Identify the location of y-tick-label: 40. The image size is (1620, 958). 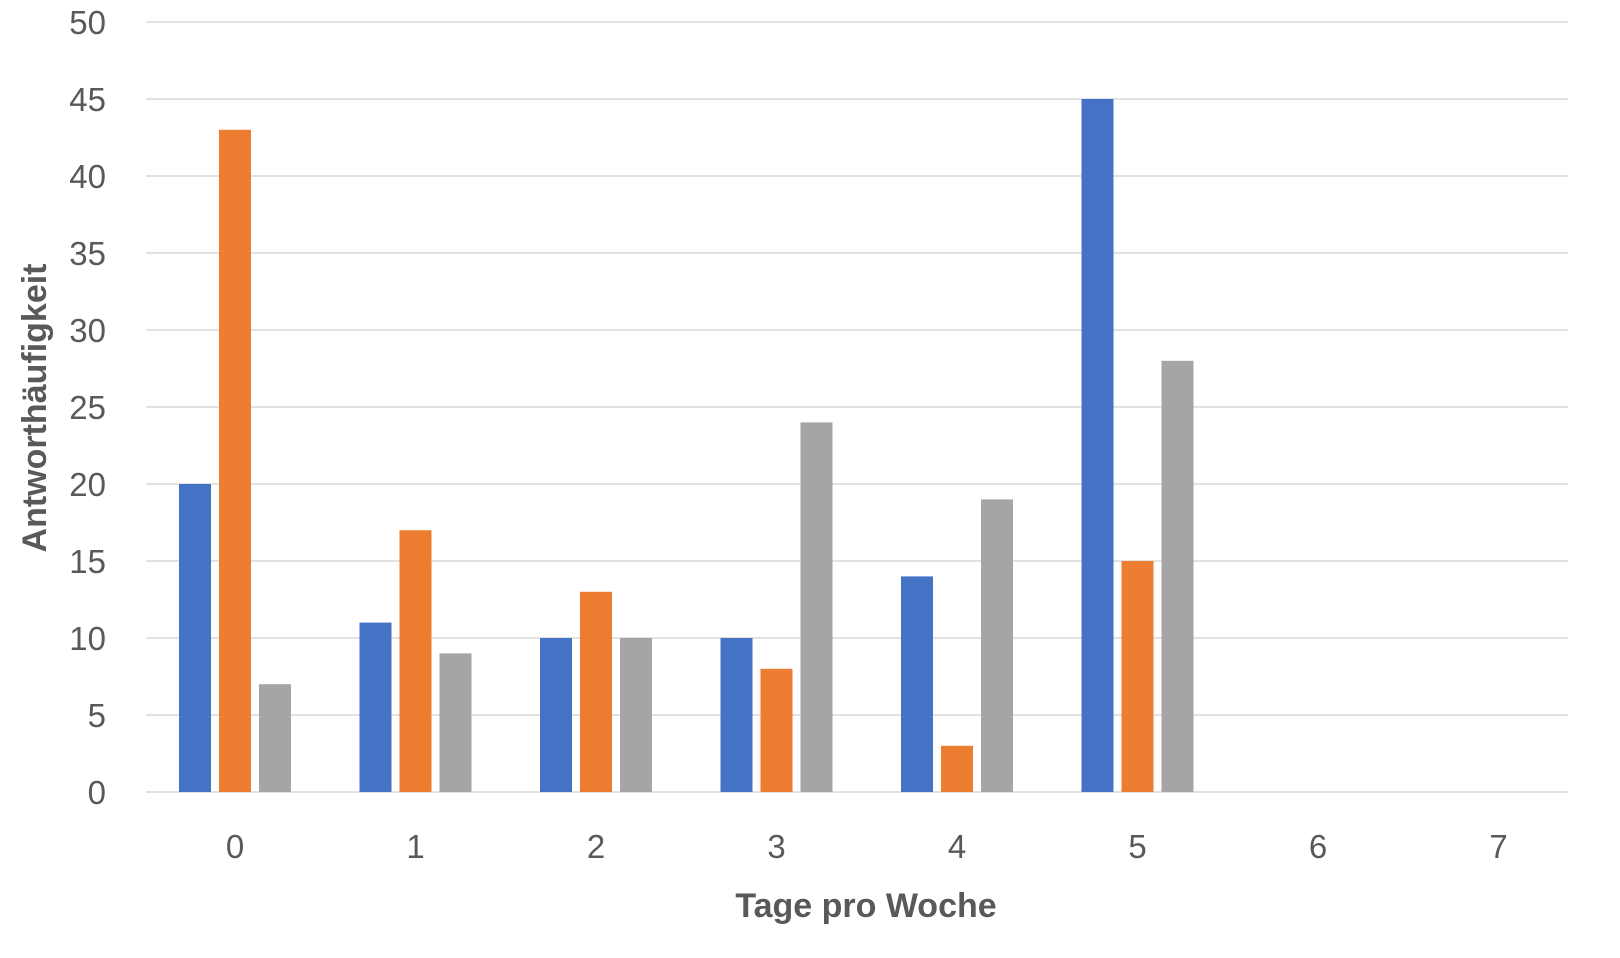
(87, 176).